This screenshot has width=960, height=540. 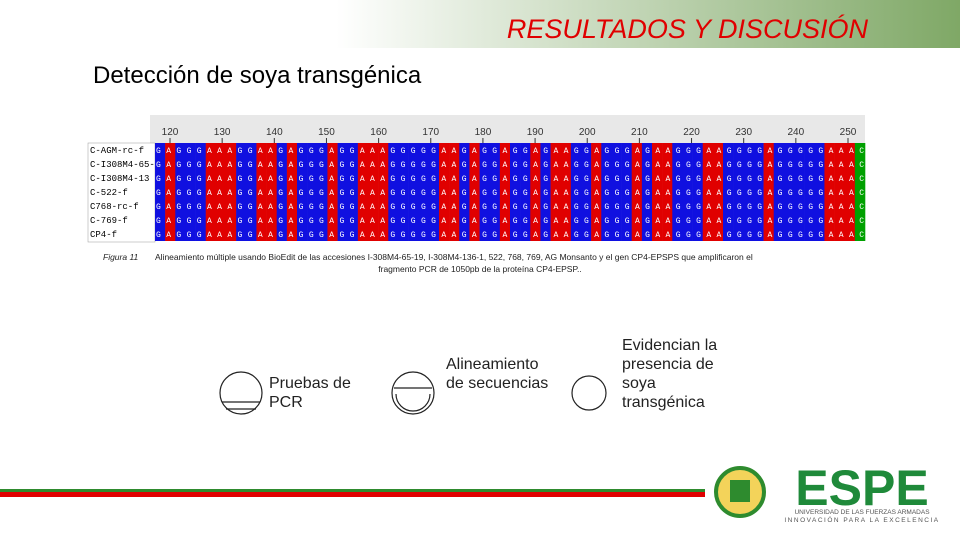 I want to click on sequence-name: C-769-f, so click(x=109, y=221).